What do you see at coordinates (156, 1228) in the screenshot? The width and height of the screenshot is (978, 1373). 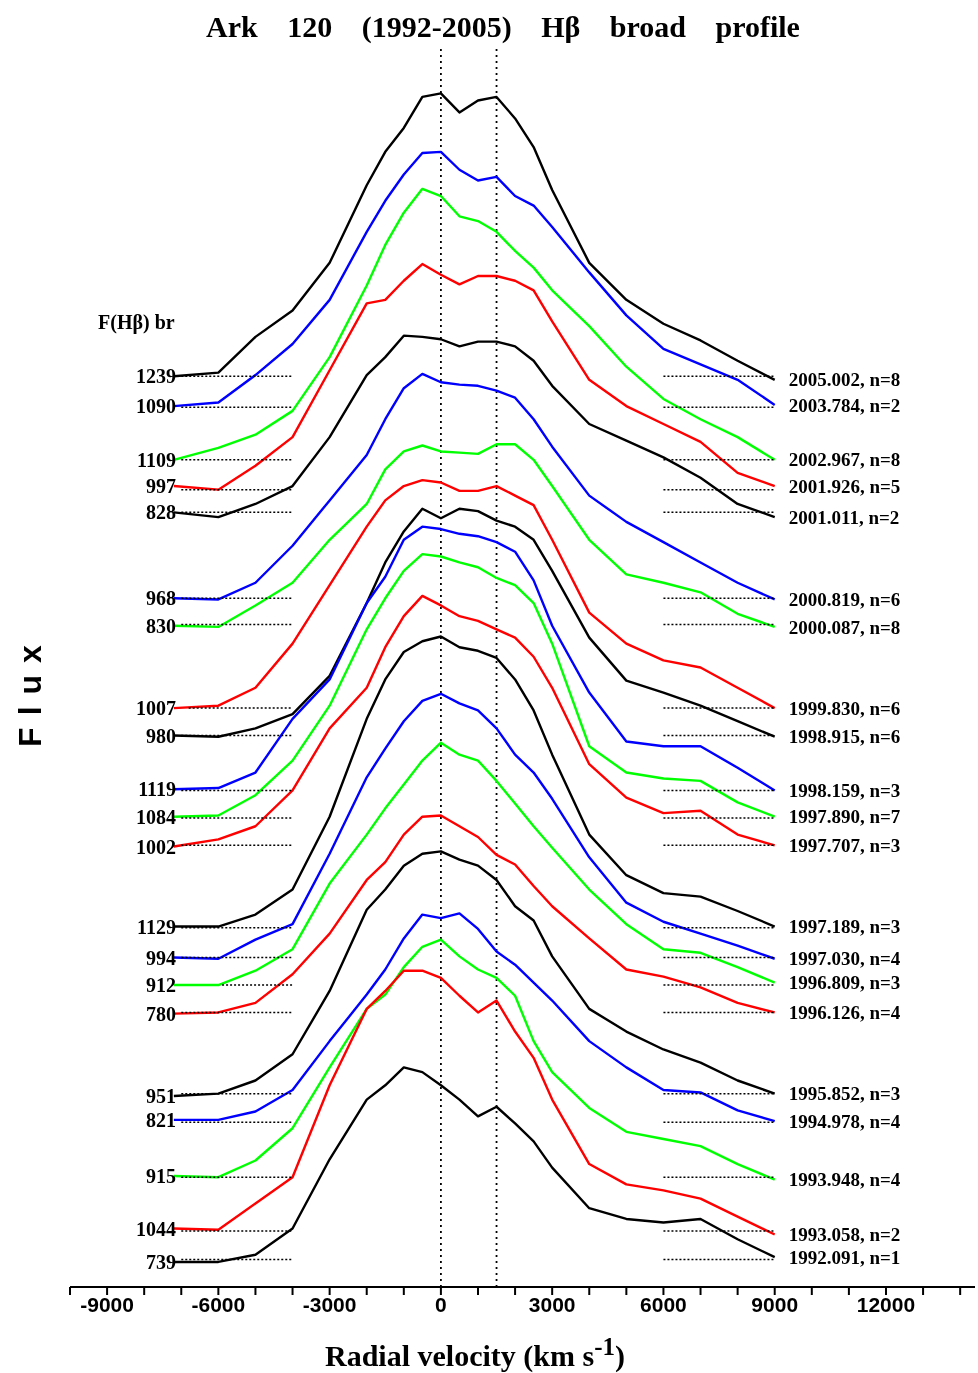 I see `annotation: 1044` at bounding box center [156, 1228].